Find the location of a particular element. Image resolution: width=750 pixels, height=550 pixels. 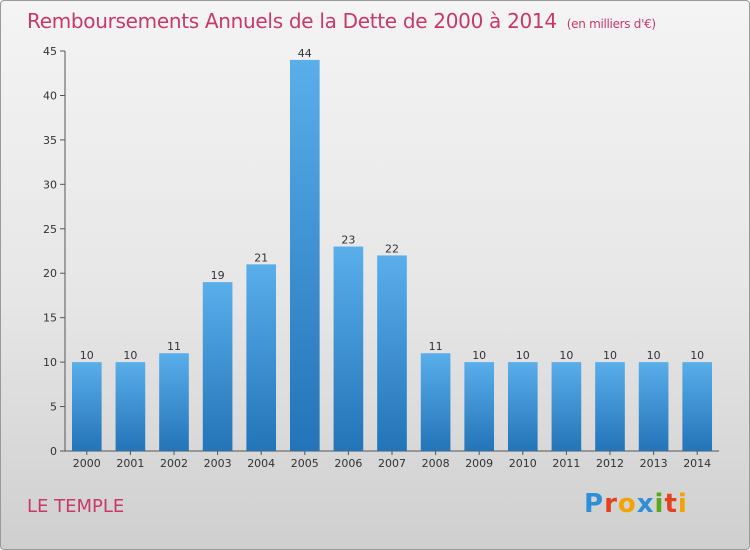

data-label-2012: 10 is located at coordinates (610, 355).